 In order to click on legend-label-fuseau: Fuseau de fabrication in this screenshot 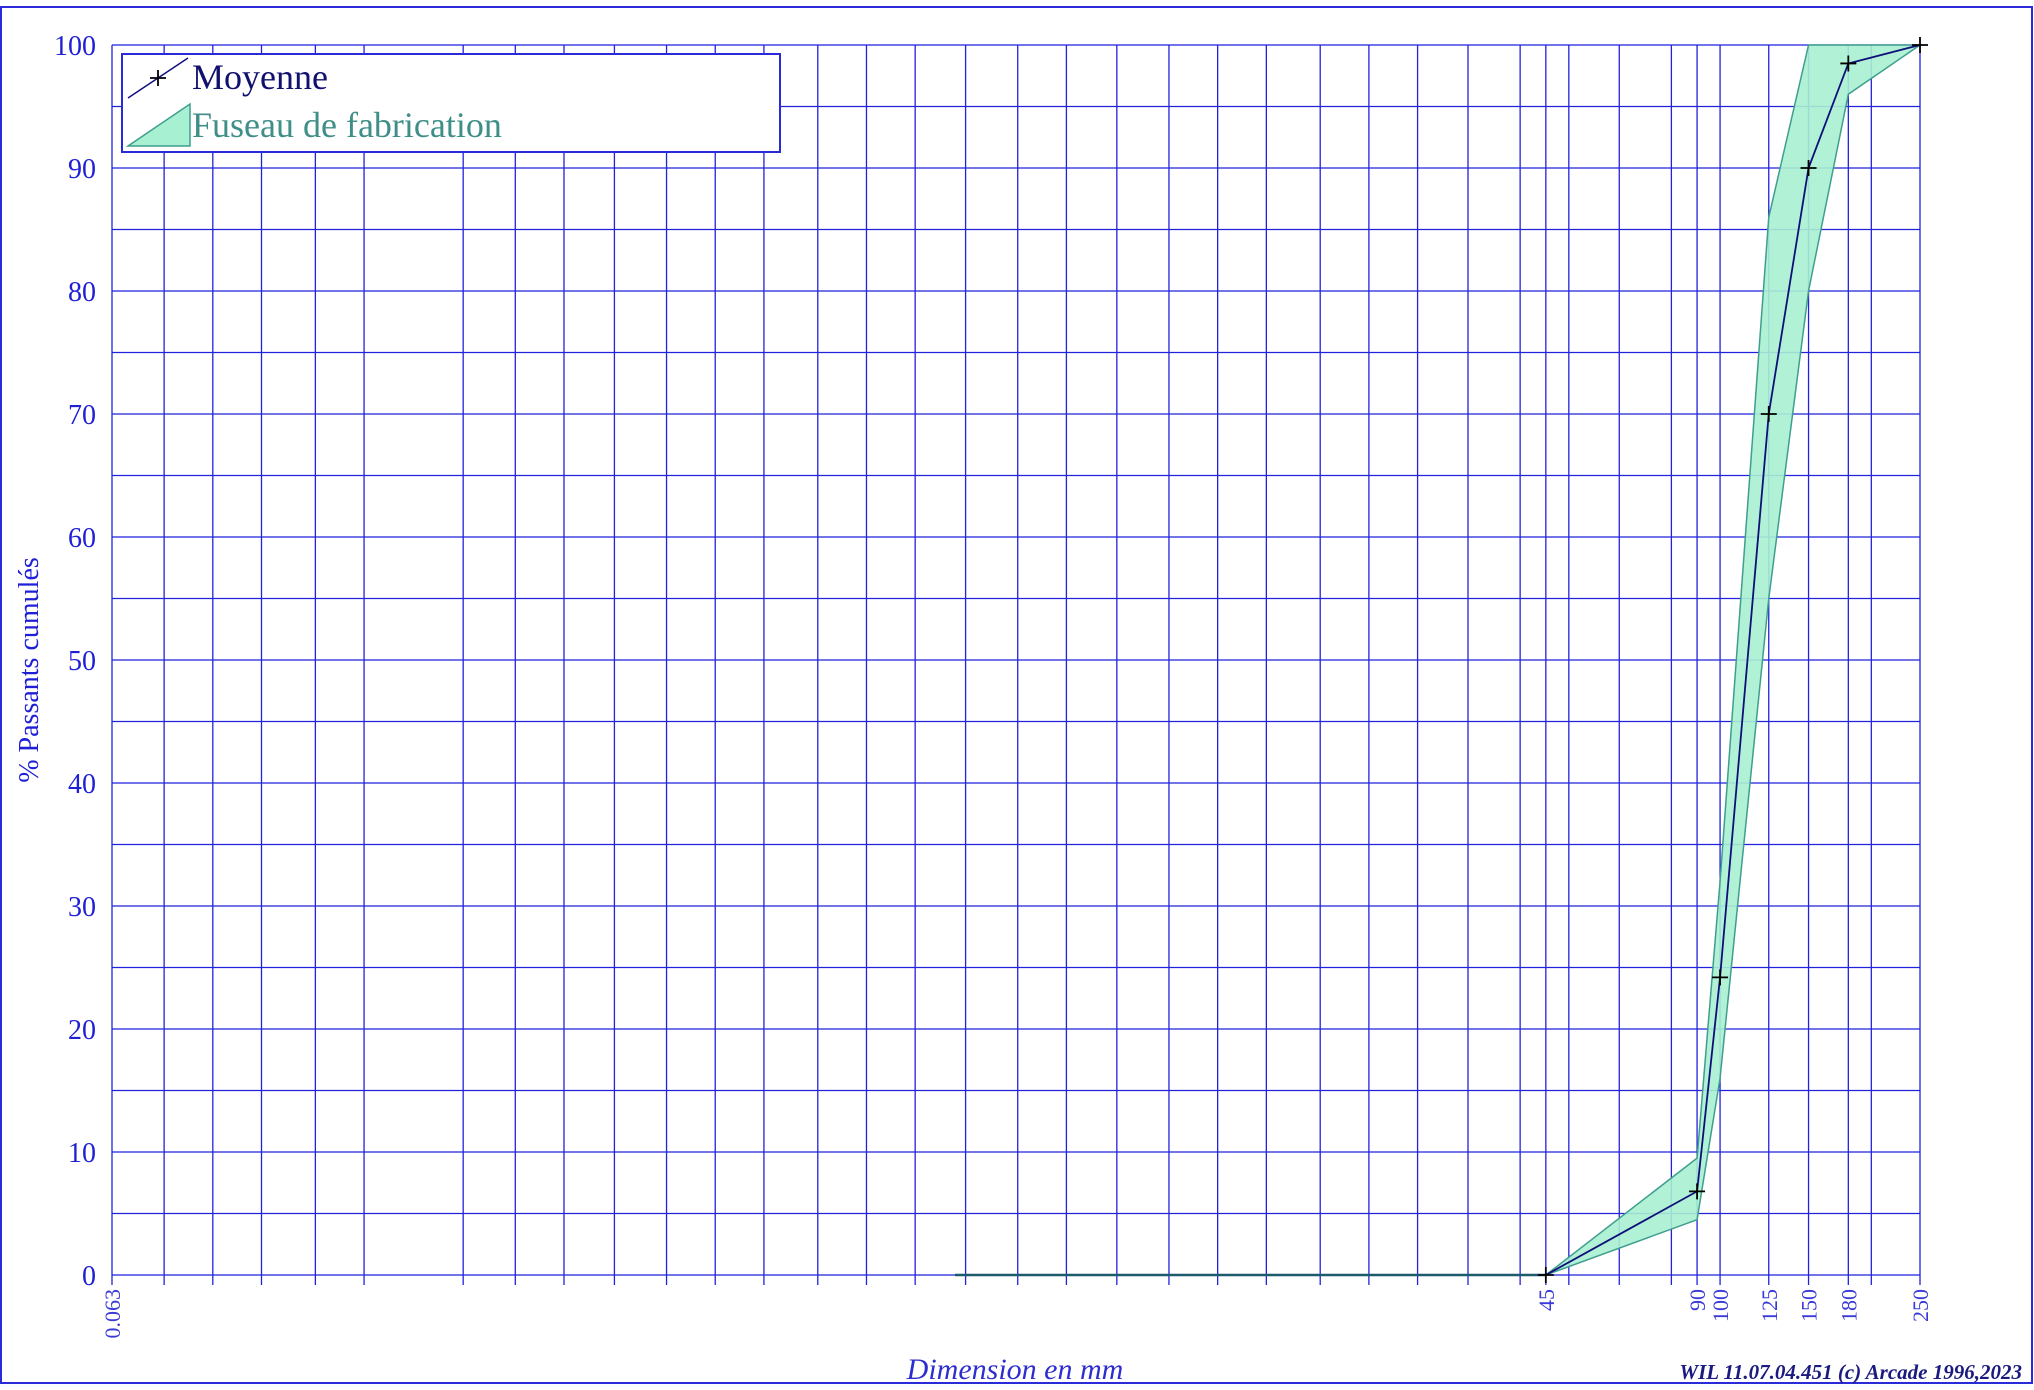, I will do `click(347, 125)`.